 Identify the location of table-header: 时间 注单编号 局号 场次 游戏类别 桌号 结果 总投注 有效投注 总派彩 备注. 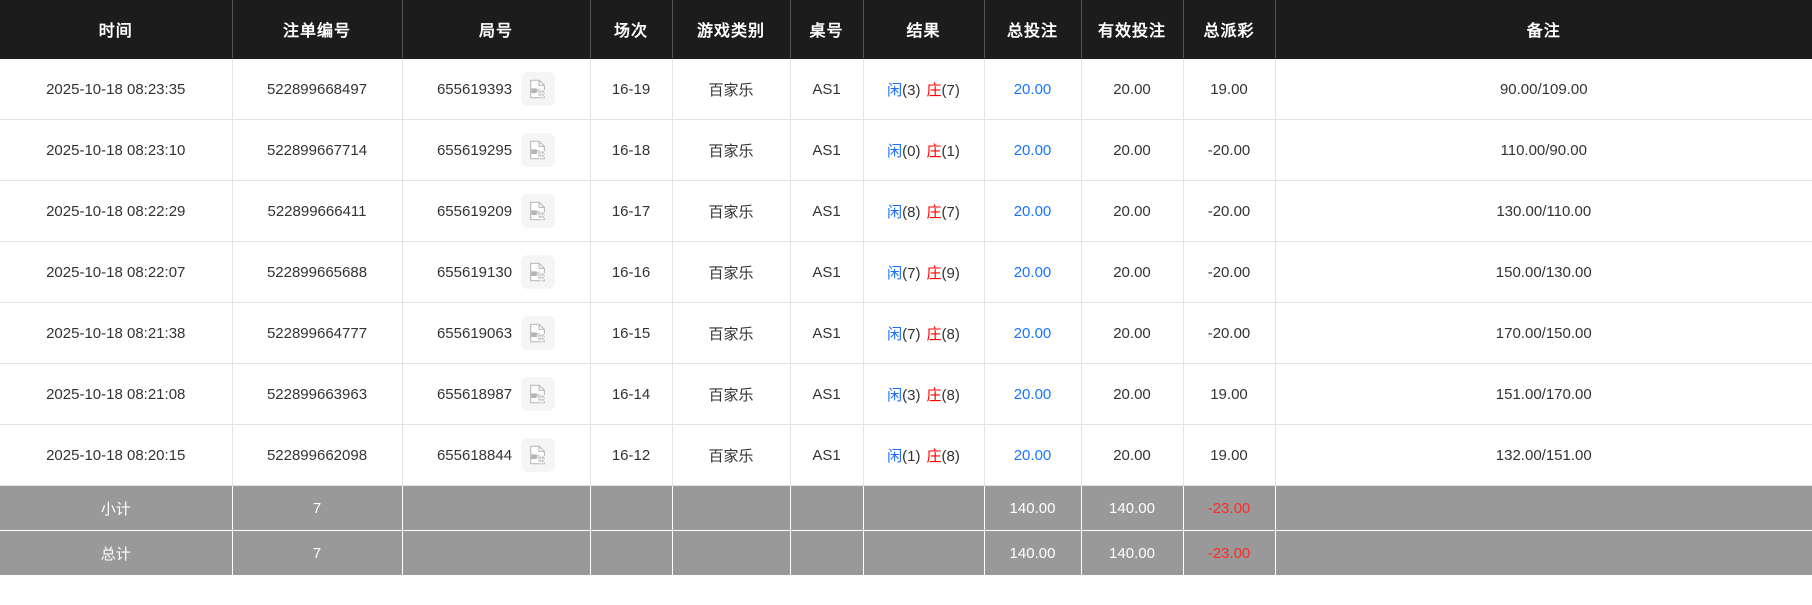
(906, 29).